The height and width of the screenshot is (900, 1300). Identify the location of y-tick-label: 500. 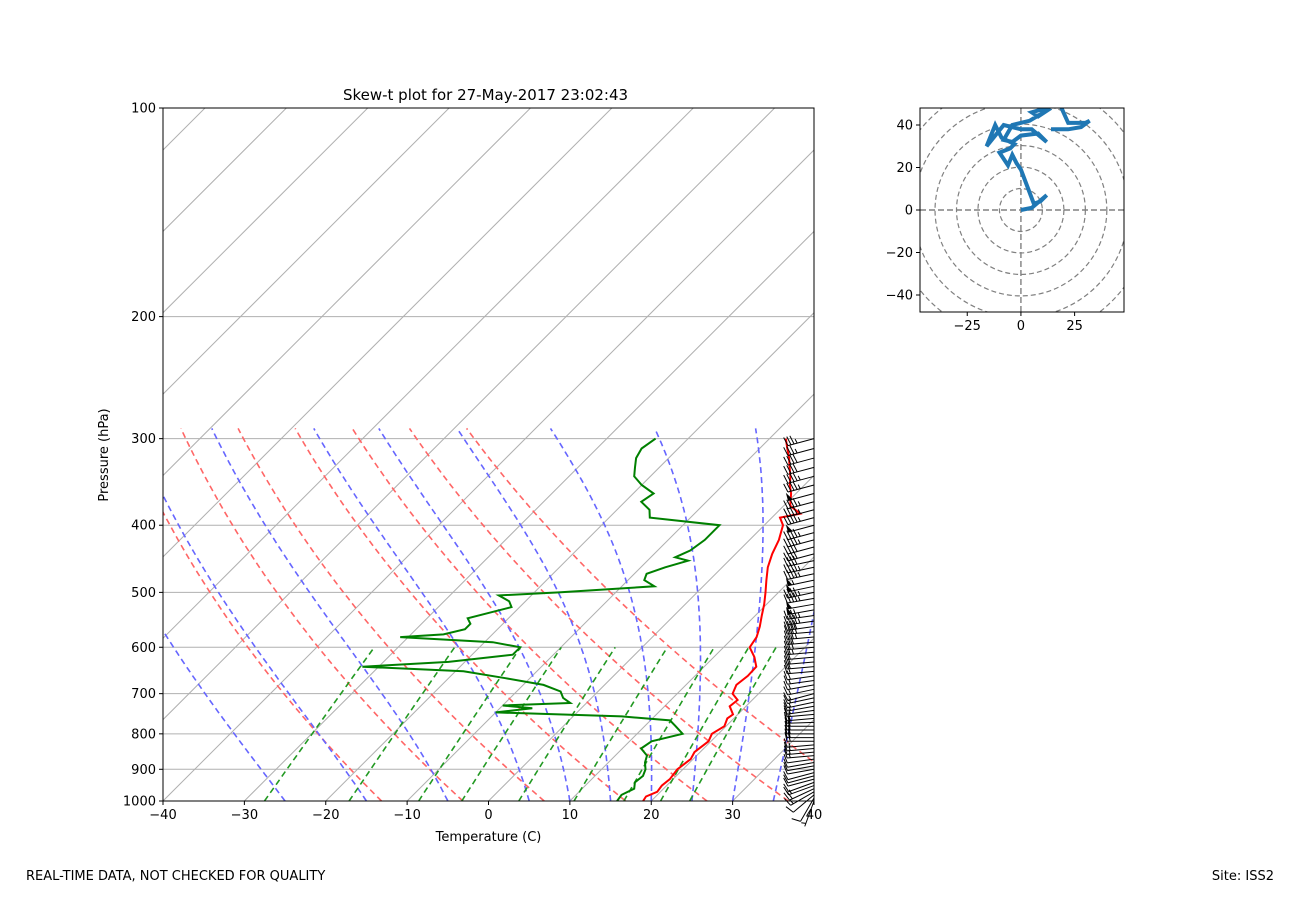
(143, 593).